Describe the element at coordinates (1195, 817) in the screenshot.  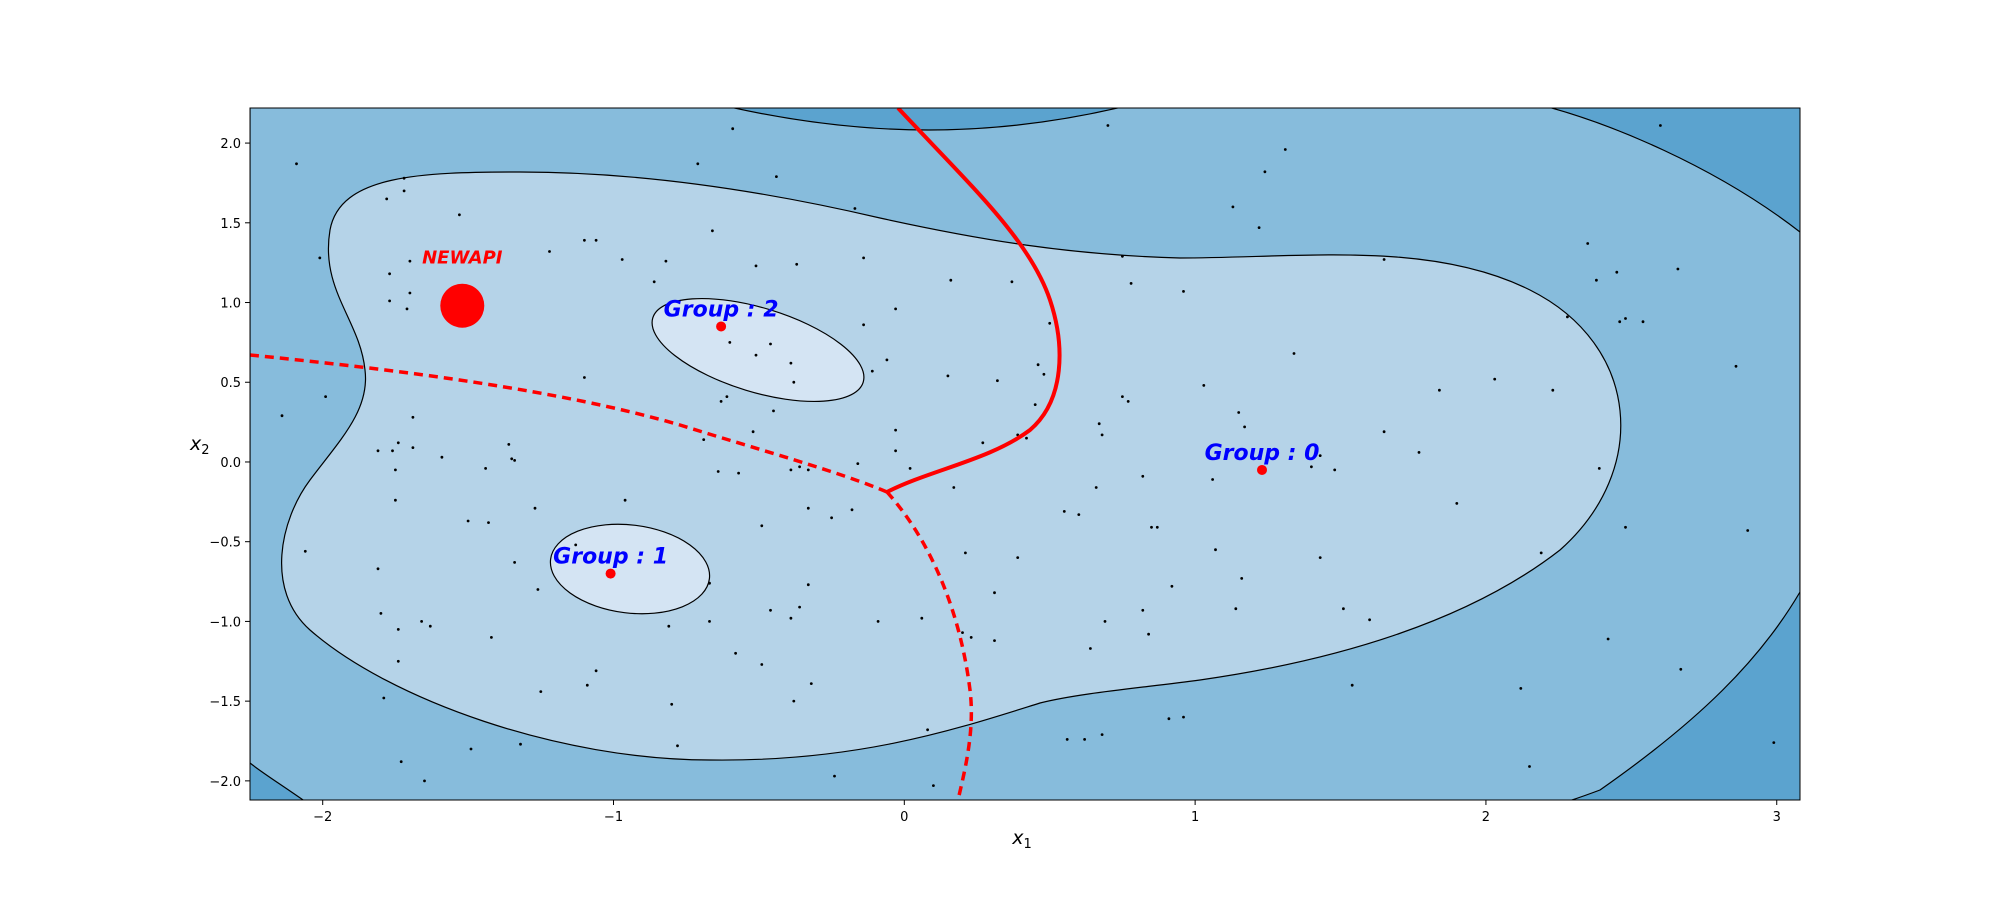
I see `x-tick-label: 1` at that location.